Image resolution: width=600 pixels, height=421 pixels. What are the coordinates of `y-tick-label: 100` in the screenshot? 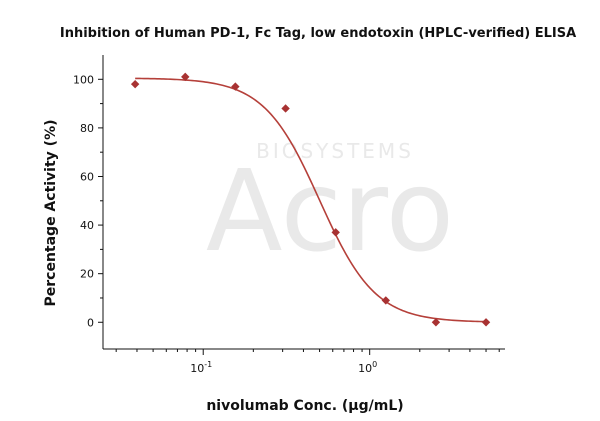 It's located at (83, 79).